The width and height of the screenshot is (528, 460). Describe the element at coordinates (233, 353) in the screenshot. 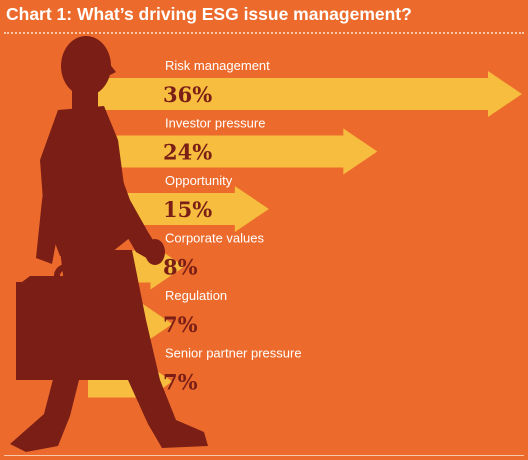

I see `category-label-6: Senior partner pressure` at that location.